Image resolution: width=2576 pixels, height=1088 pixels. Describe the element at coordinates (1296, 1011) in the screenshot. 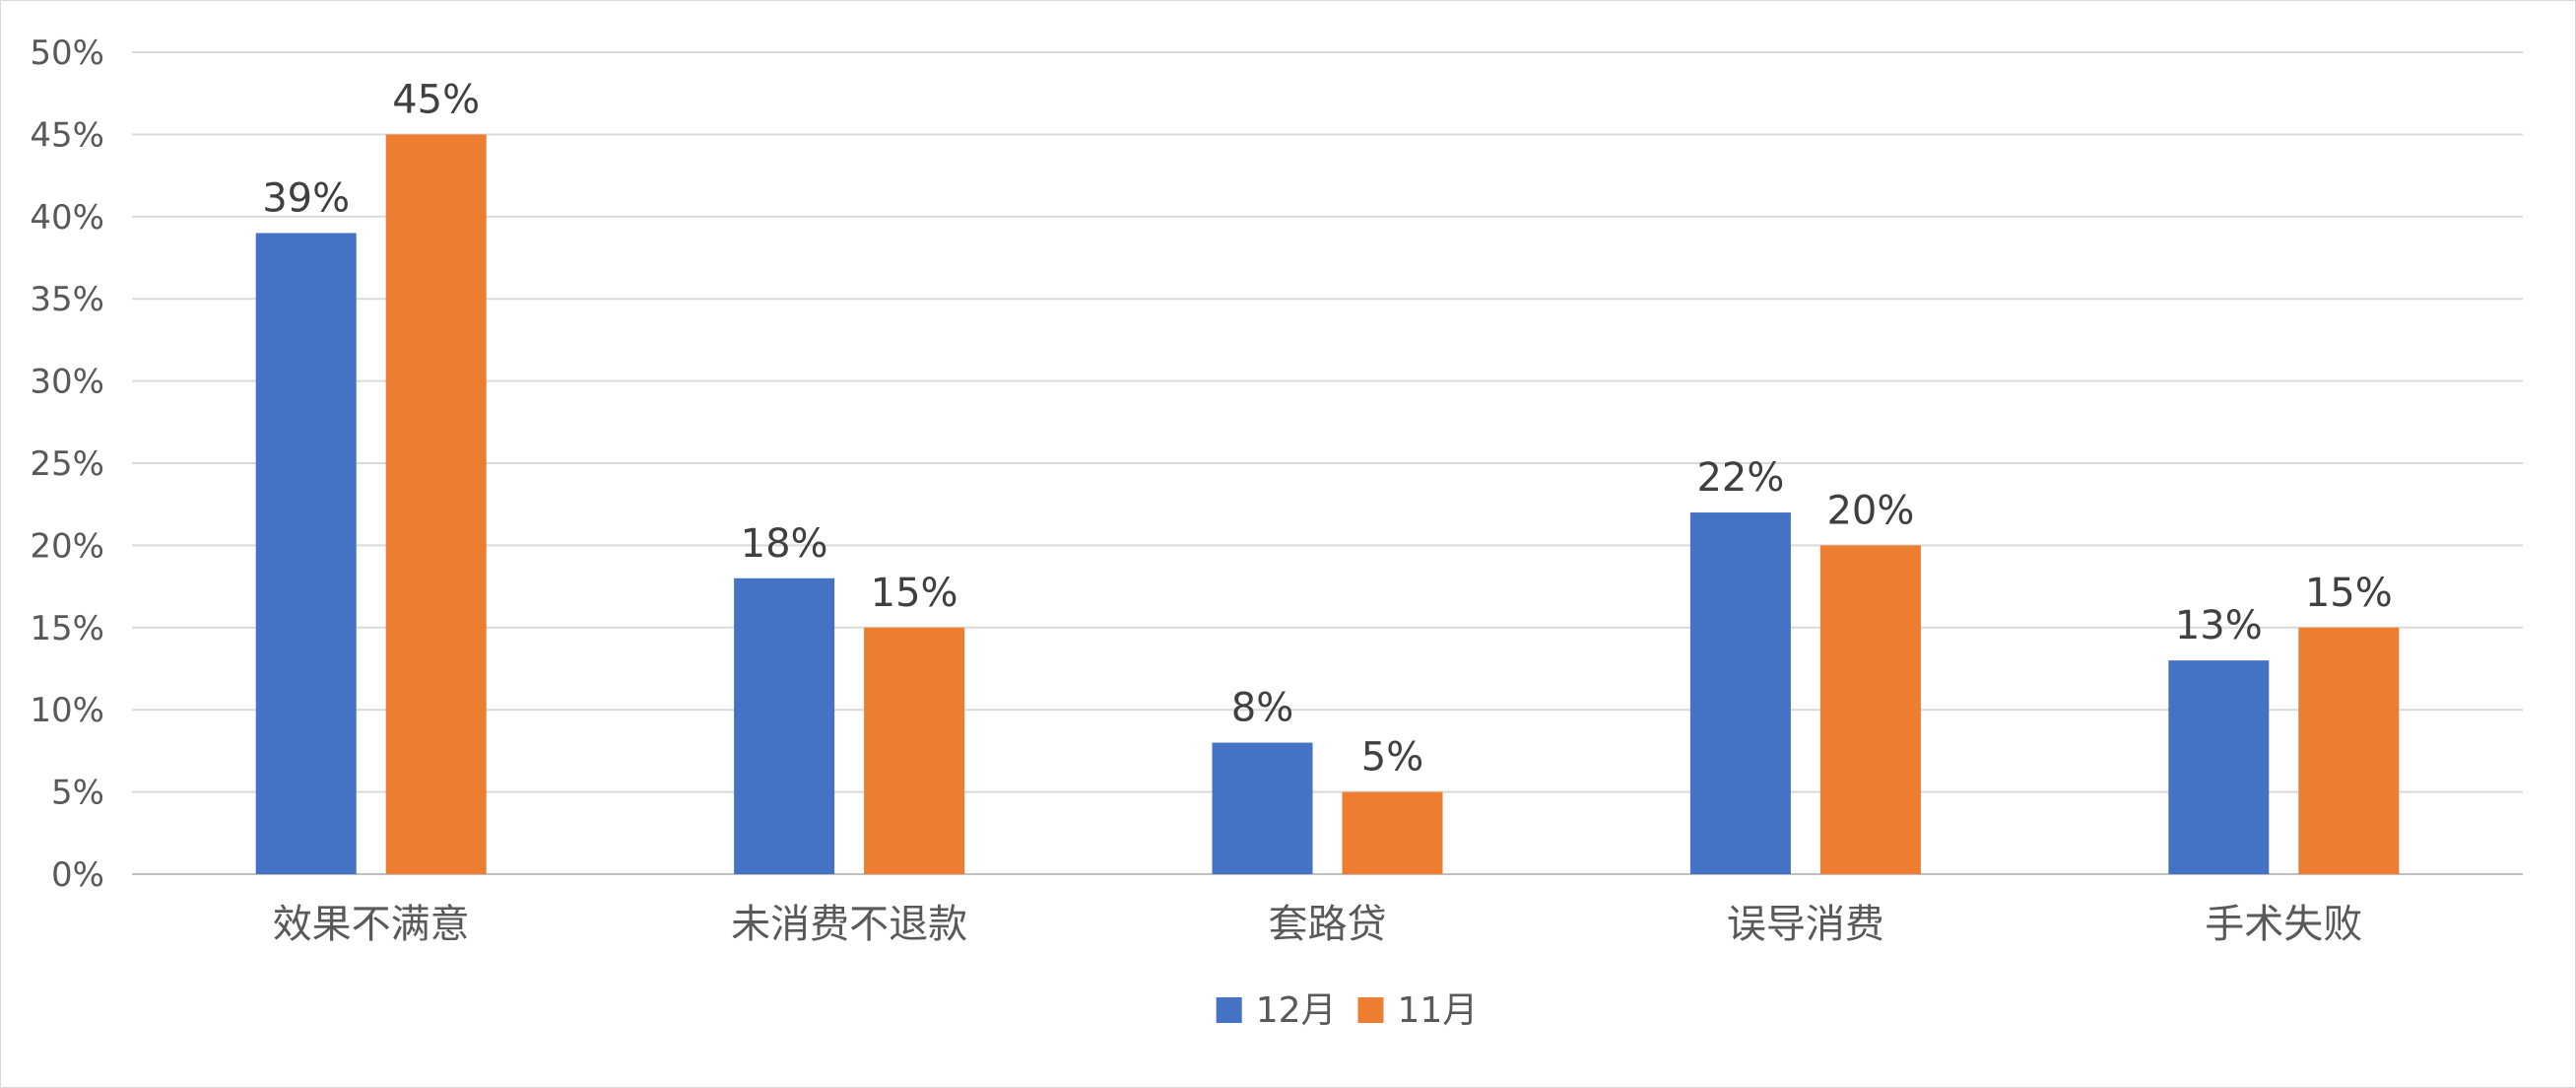

I see `legend-label: 12月` at that location.